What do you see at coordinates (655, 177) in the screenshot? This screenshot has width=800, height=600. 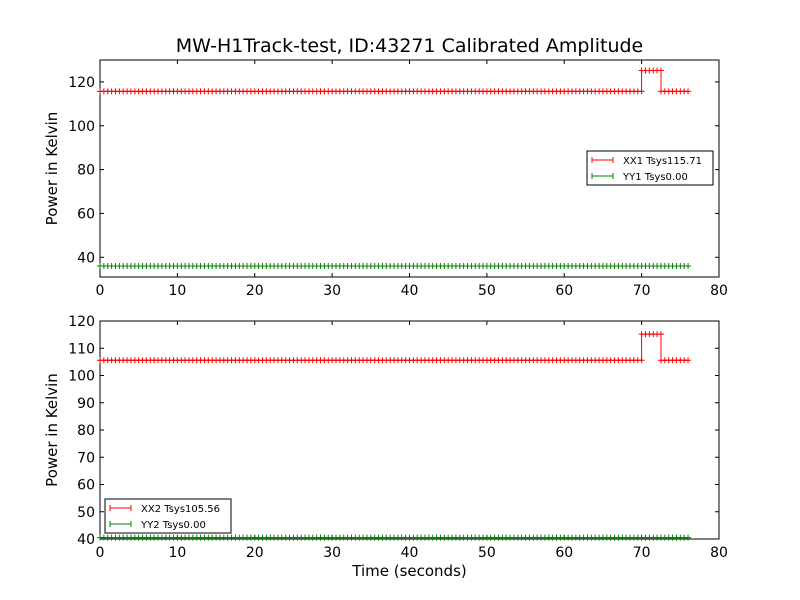 I see `legend-label: YY1 Tsys0.00` at bounding box center [655, 177].